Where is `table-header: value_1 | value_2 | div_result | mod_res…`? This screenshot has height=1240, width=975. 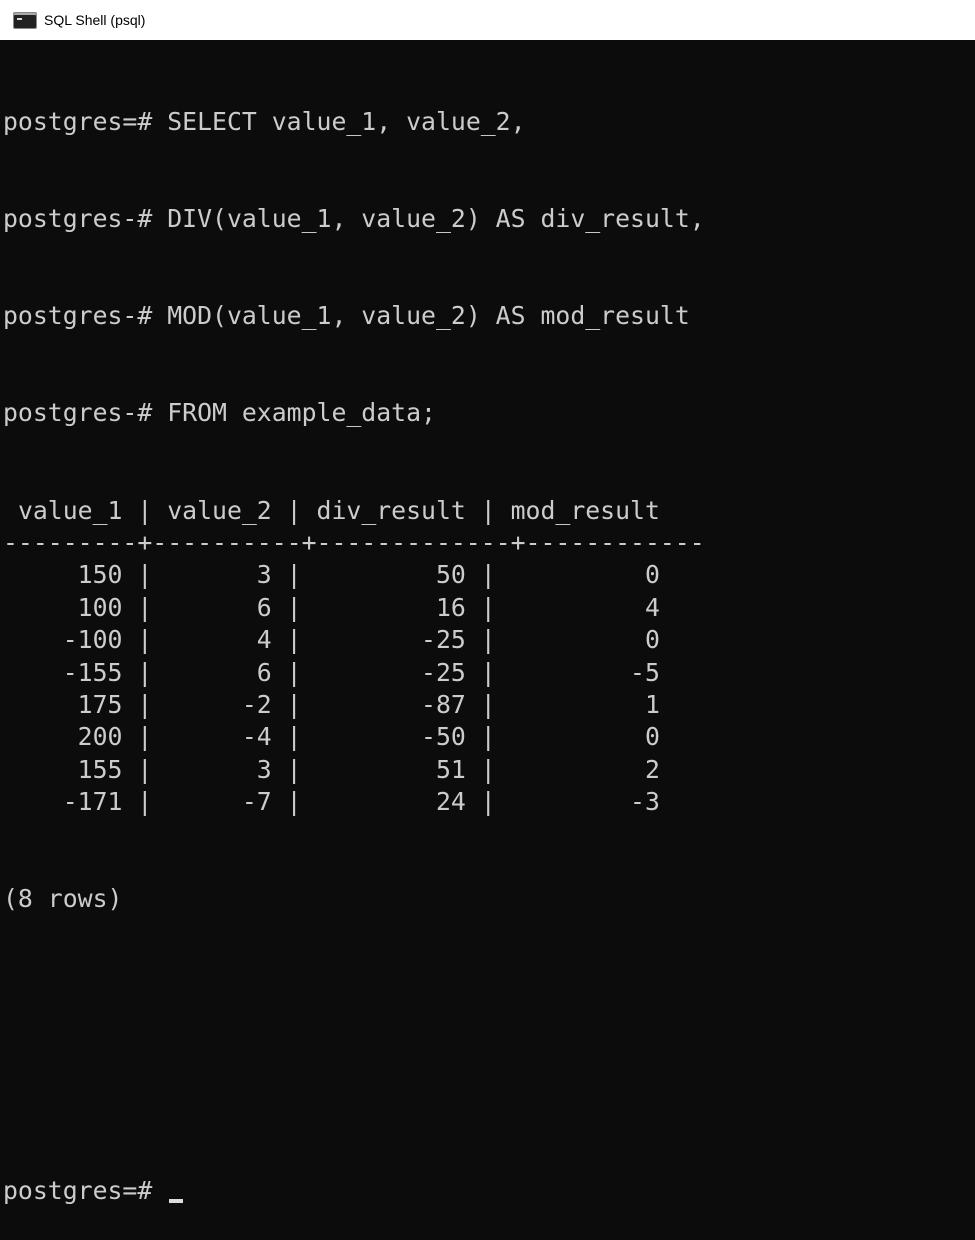 table-header: value_1 | value_2 | div_result | mod_res… is located at coordinates (489, 511).